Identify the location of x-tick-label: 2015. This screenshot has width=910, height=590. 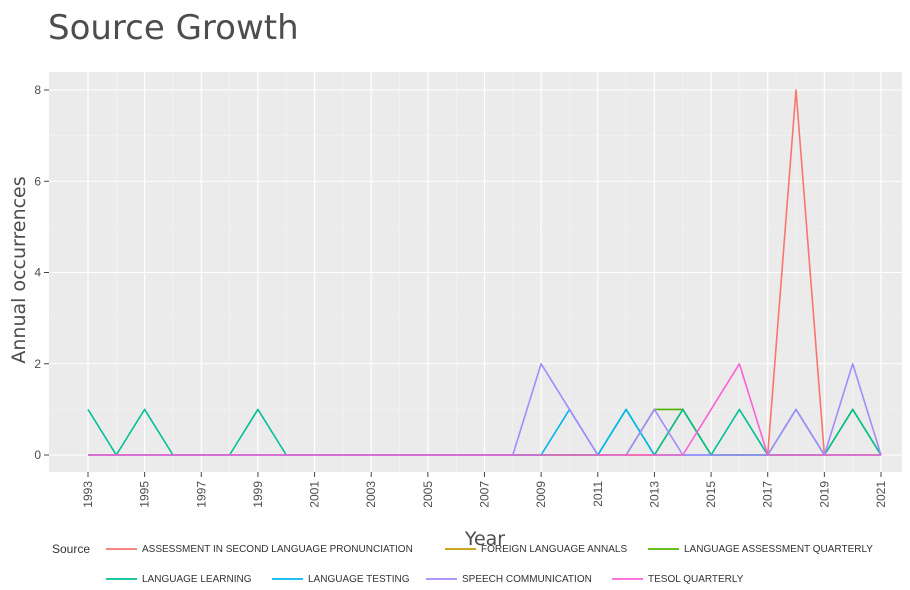
(711, 494).